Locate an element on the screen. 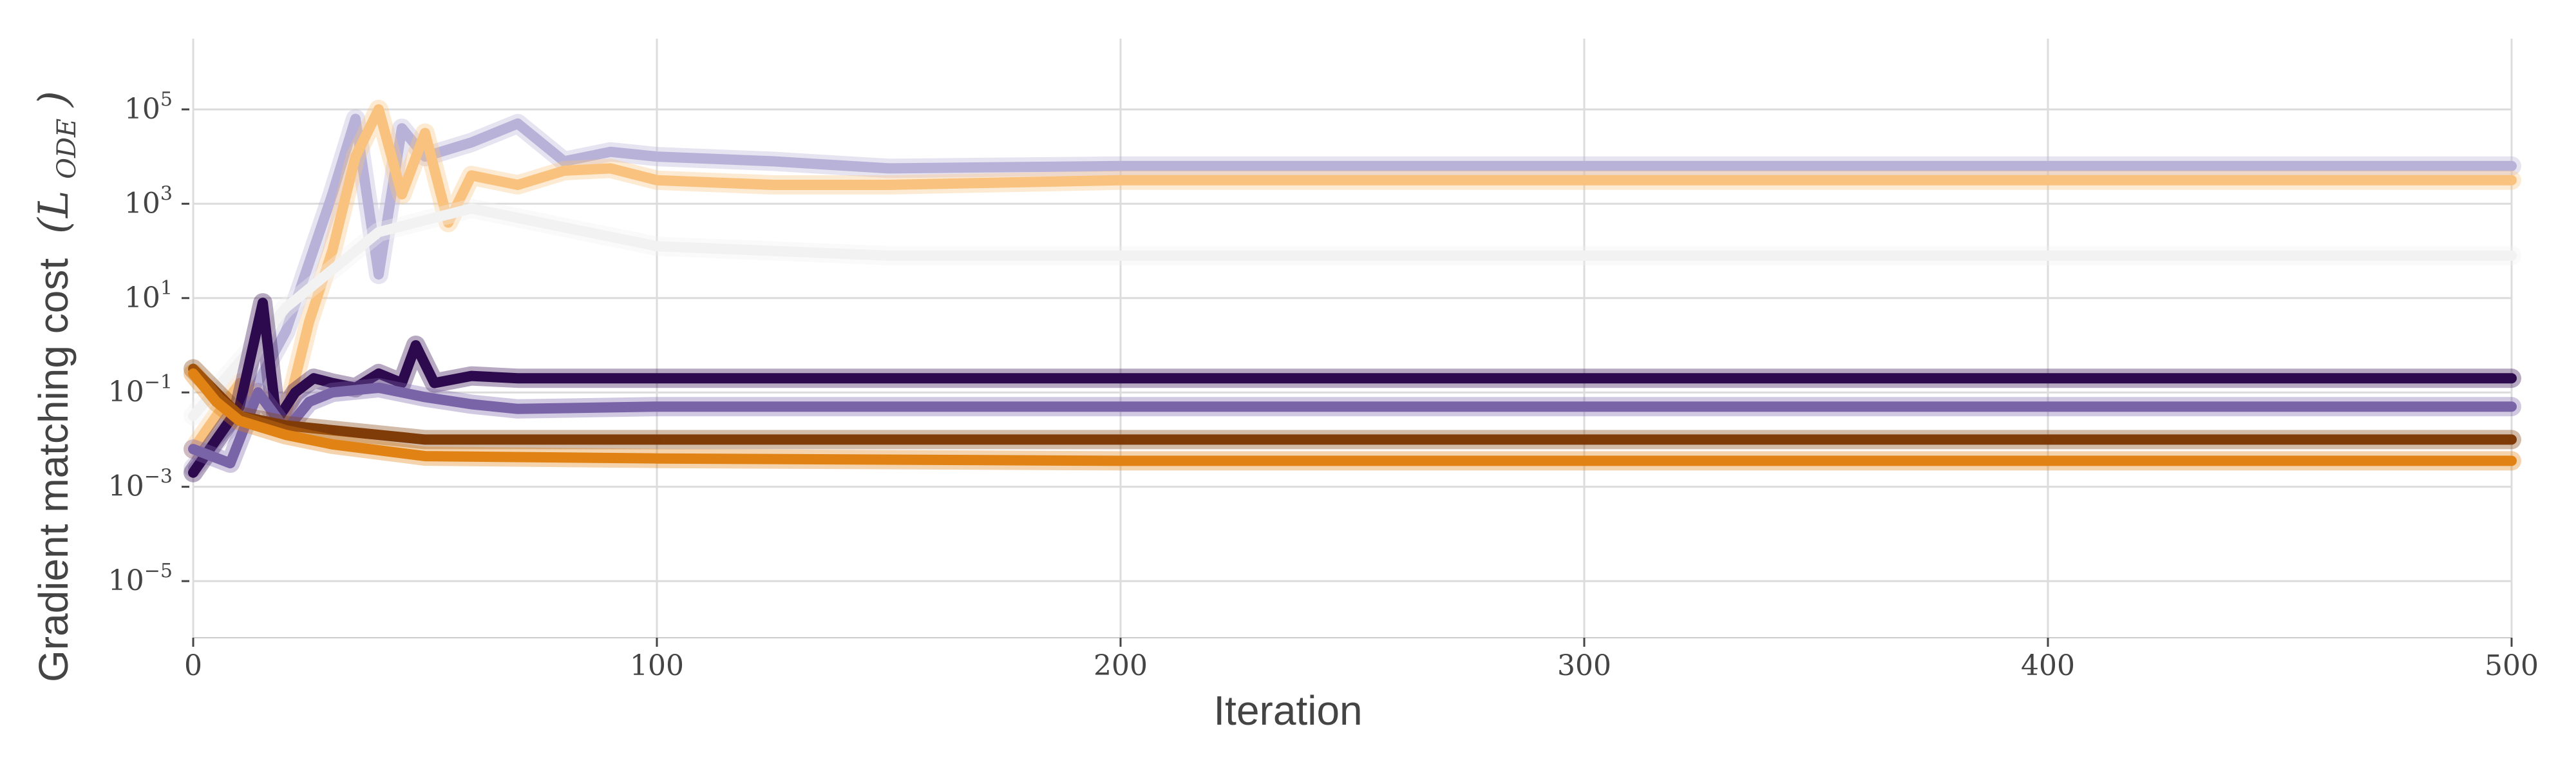  y-axis-title-close: ) is located at coordinates (54, 99).